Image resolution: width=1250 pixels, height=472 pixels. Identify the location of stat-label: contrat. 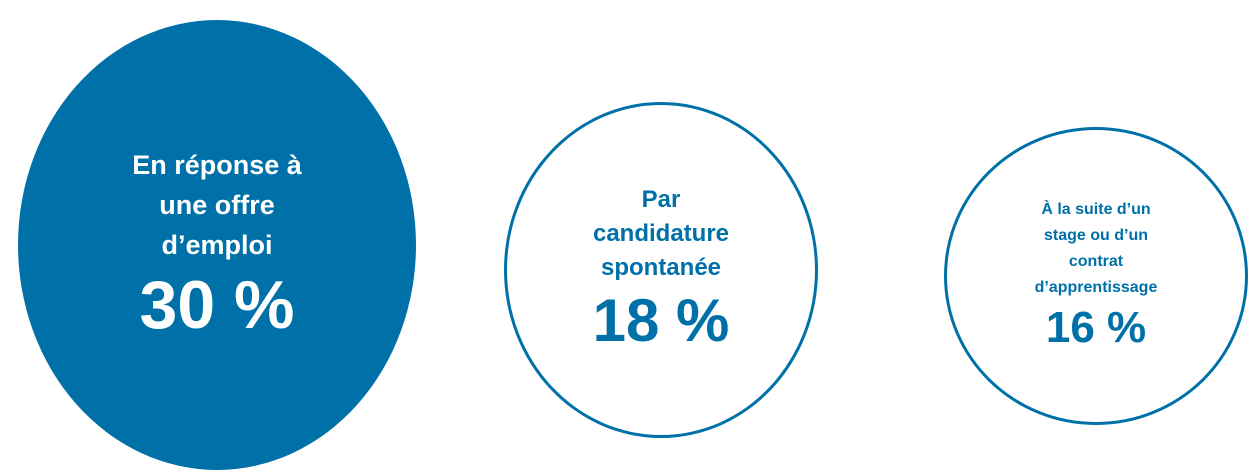
(1096, 261).